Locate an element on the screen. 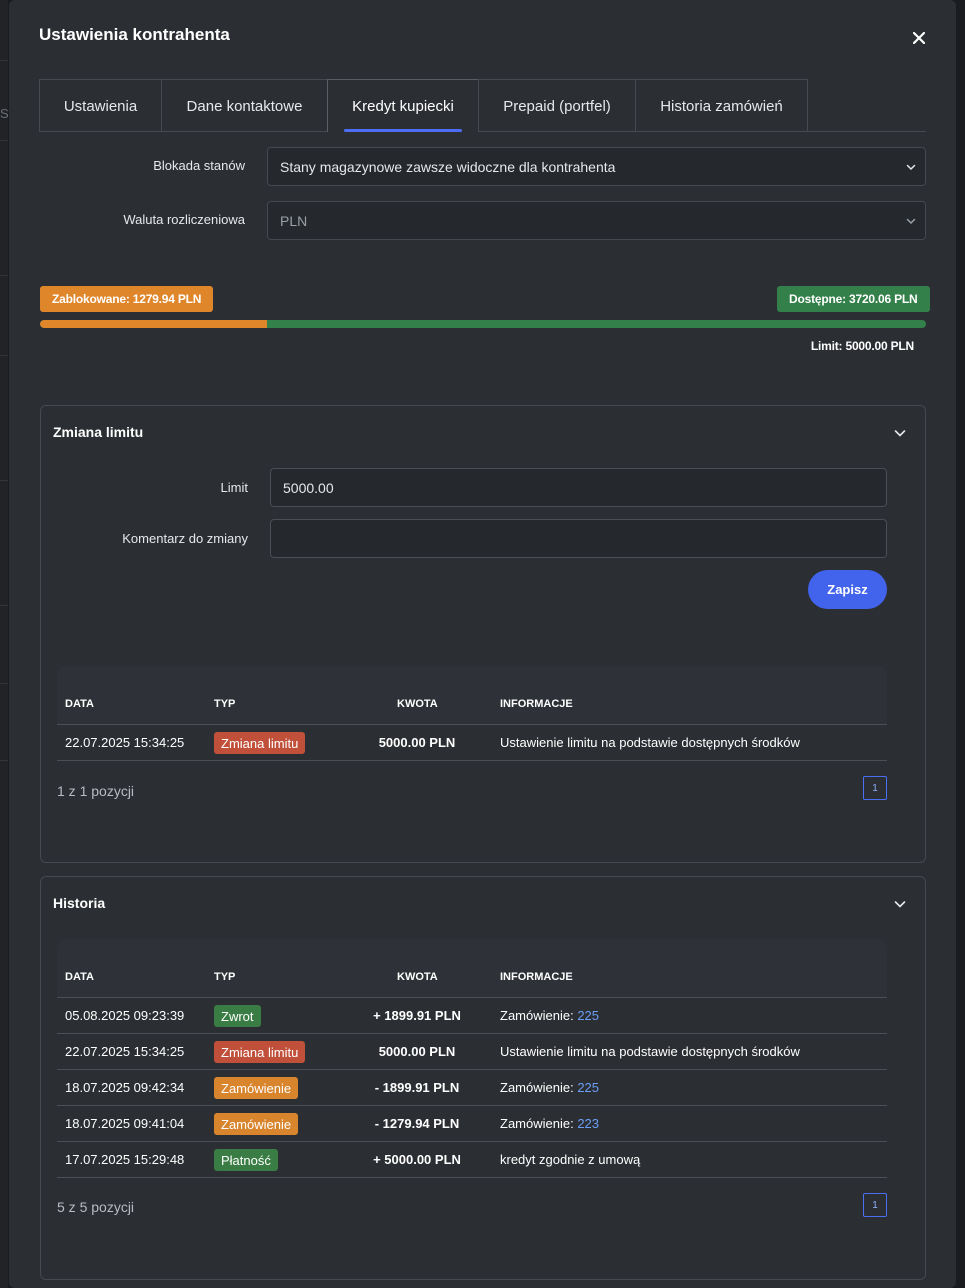 This screenshot has width=965, height=1288. tab-label: Prepaid (portfel) is located at coordinates (557, 106).